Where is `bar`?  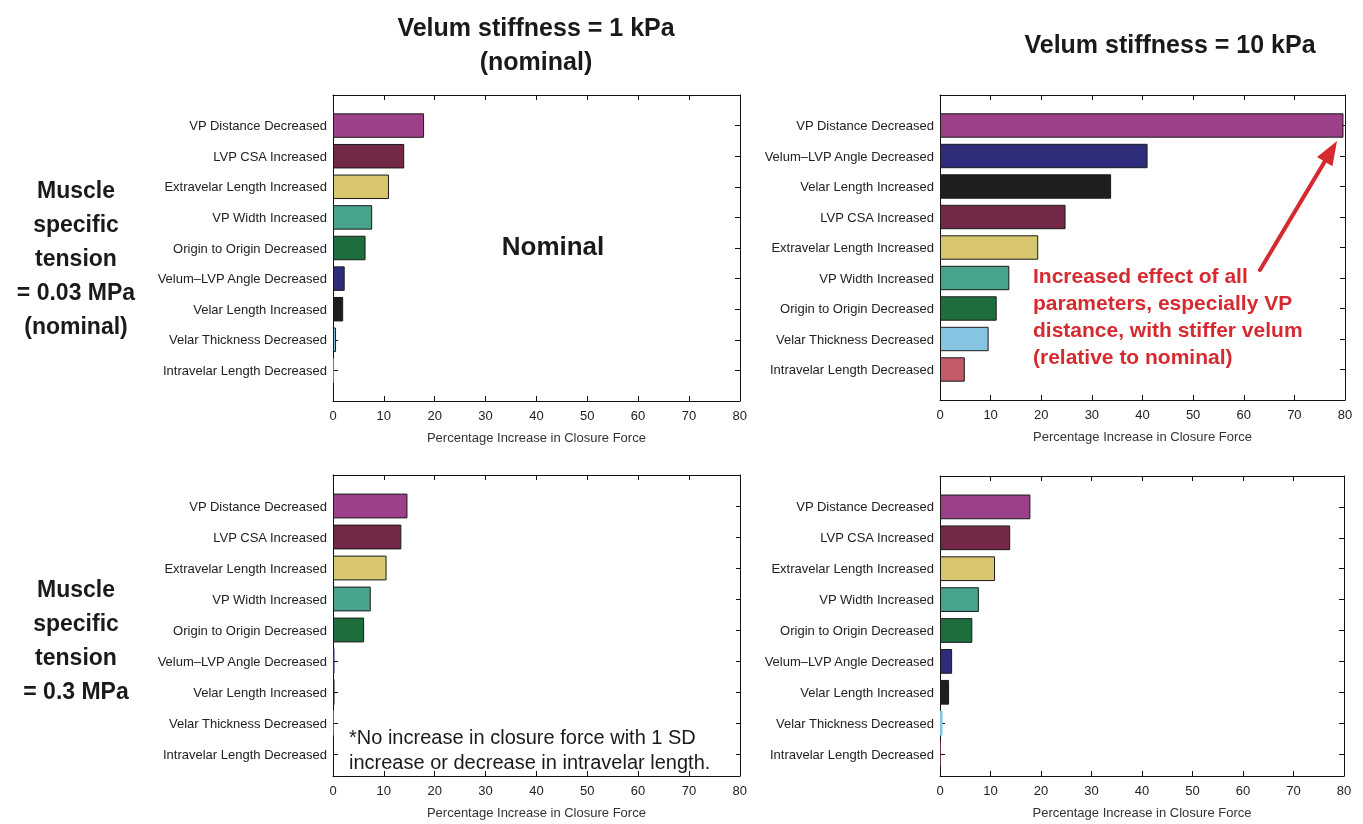
bar is located at coordinates (941, 723).